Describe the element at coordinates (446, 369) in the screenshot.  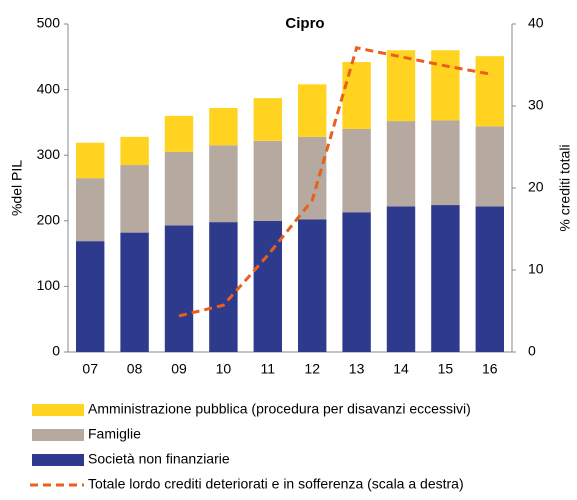
I see `x-tick-label: 15` at that location.